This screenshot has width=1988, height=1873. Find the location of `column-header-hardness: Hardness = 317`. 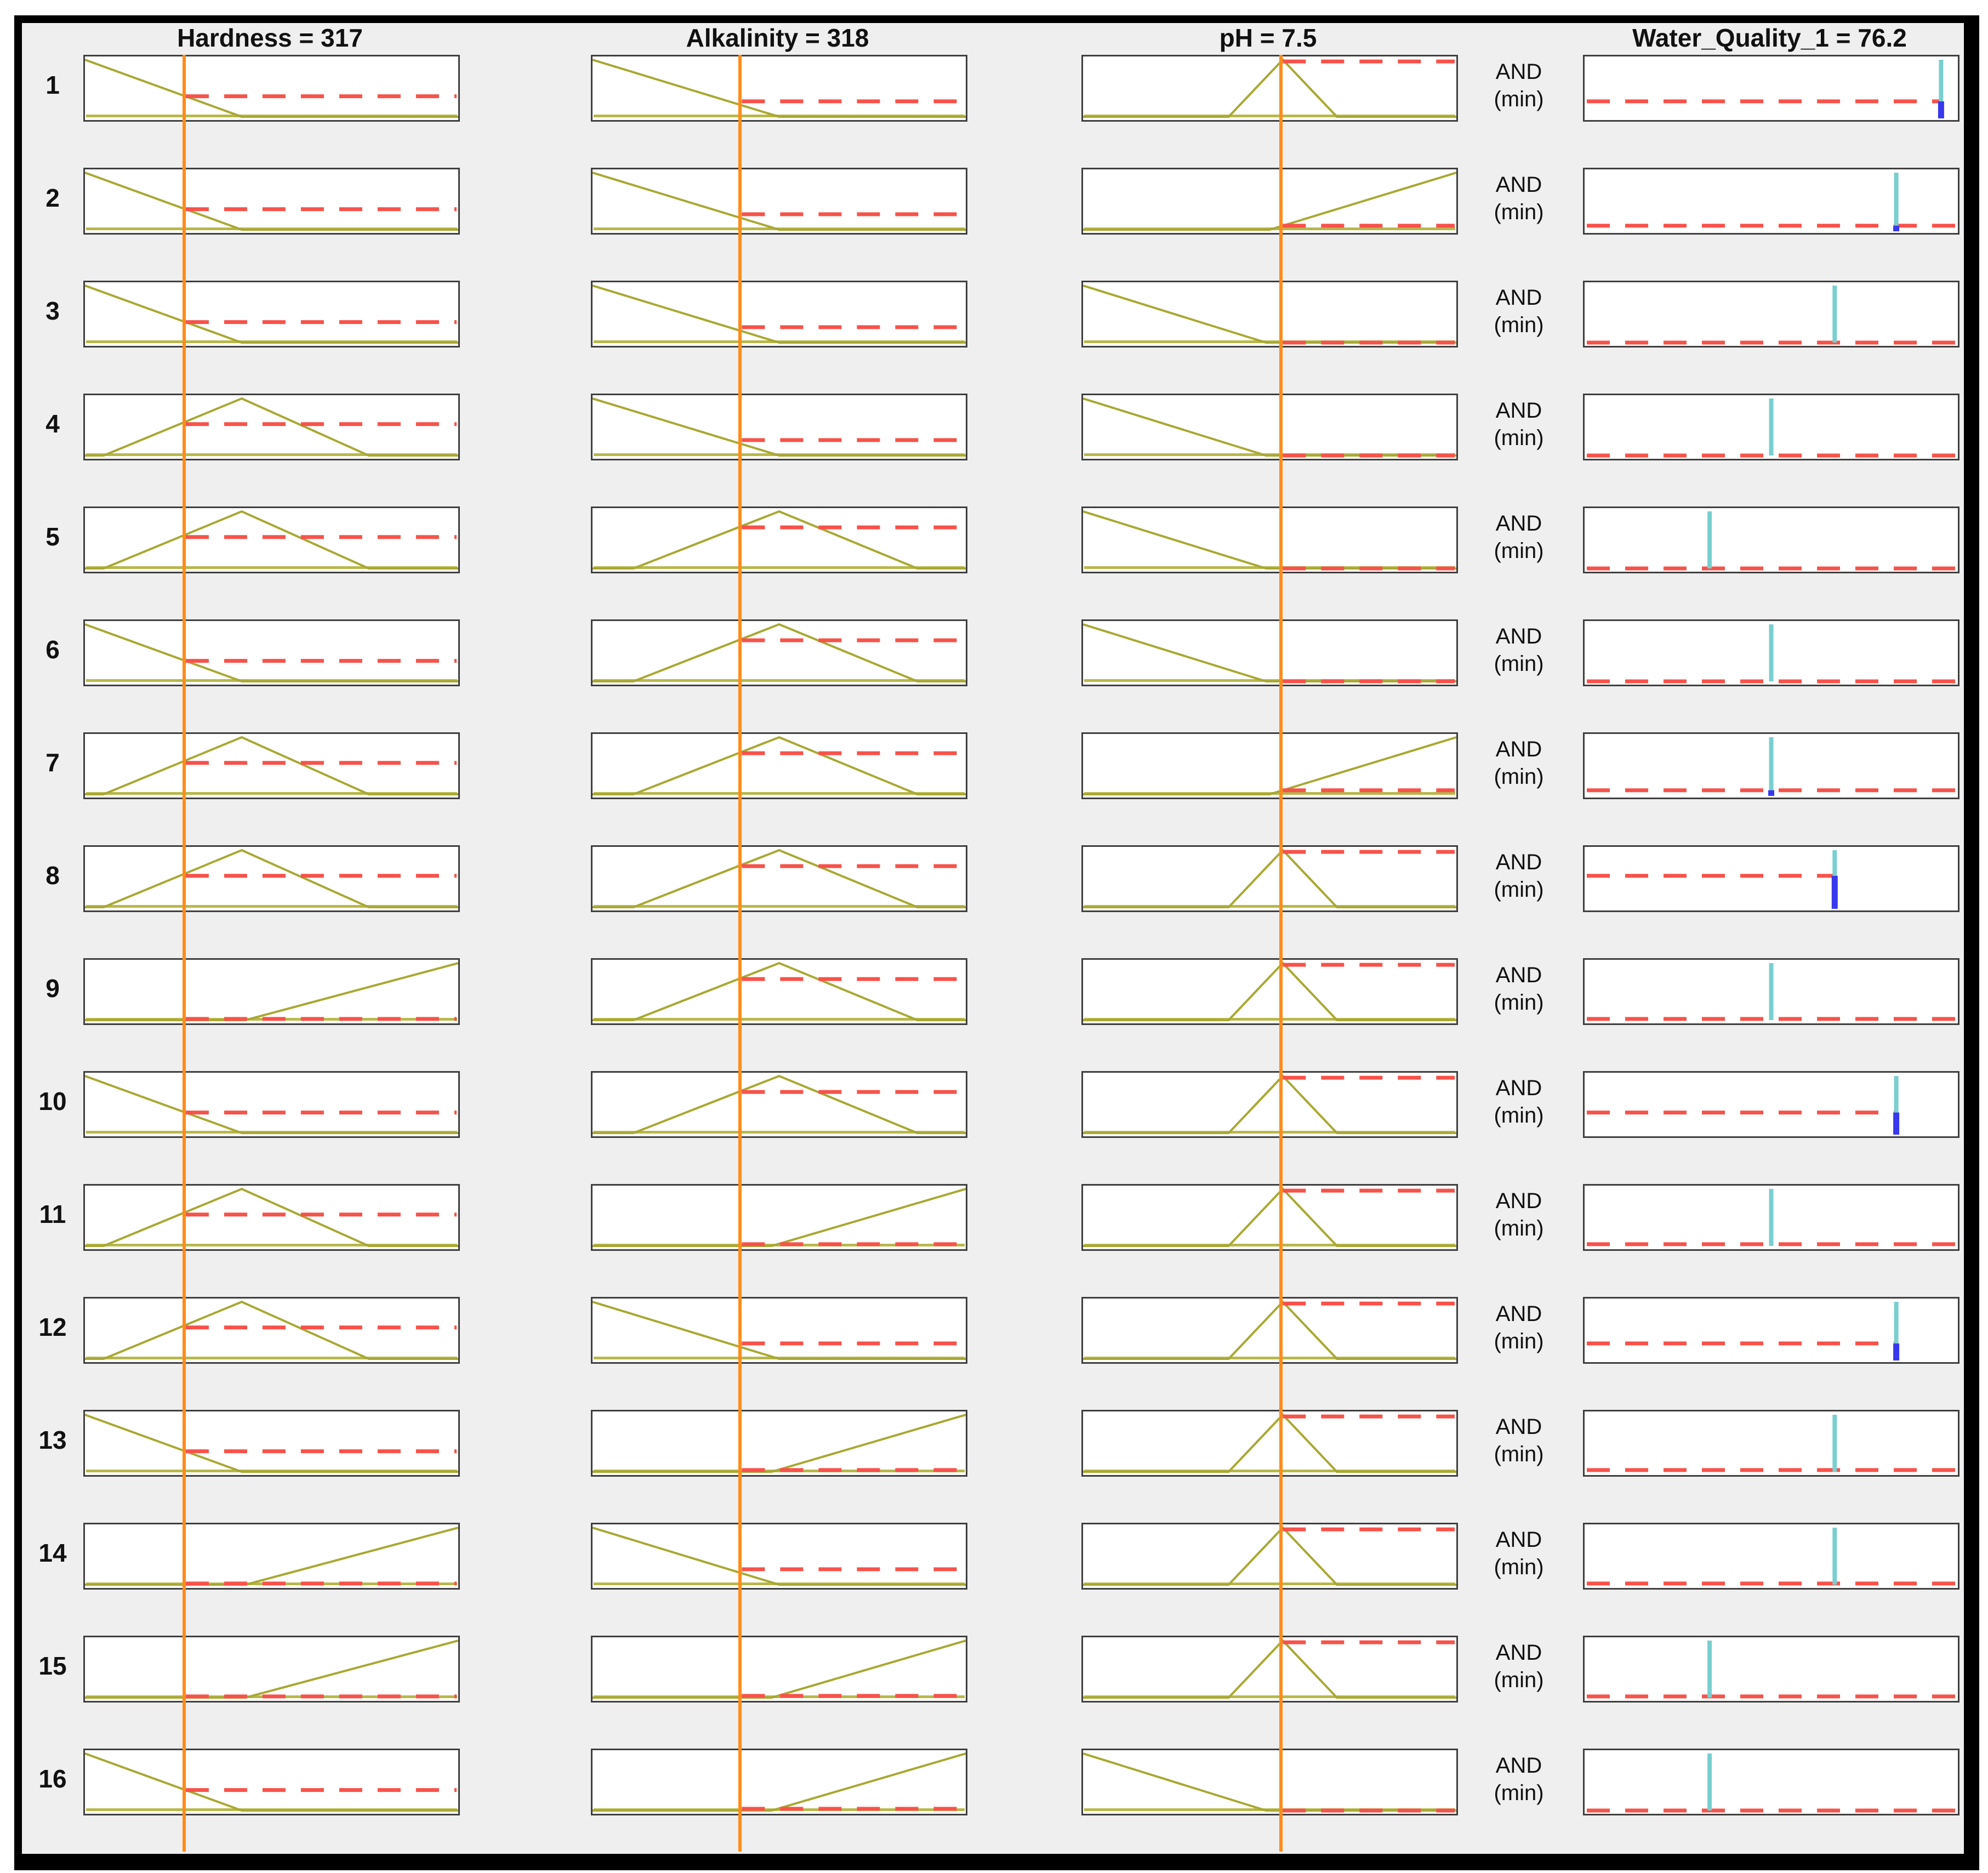

column-header-hardness: Hardness = 317 is located at coordinates (270, 38).